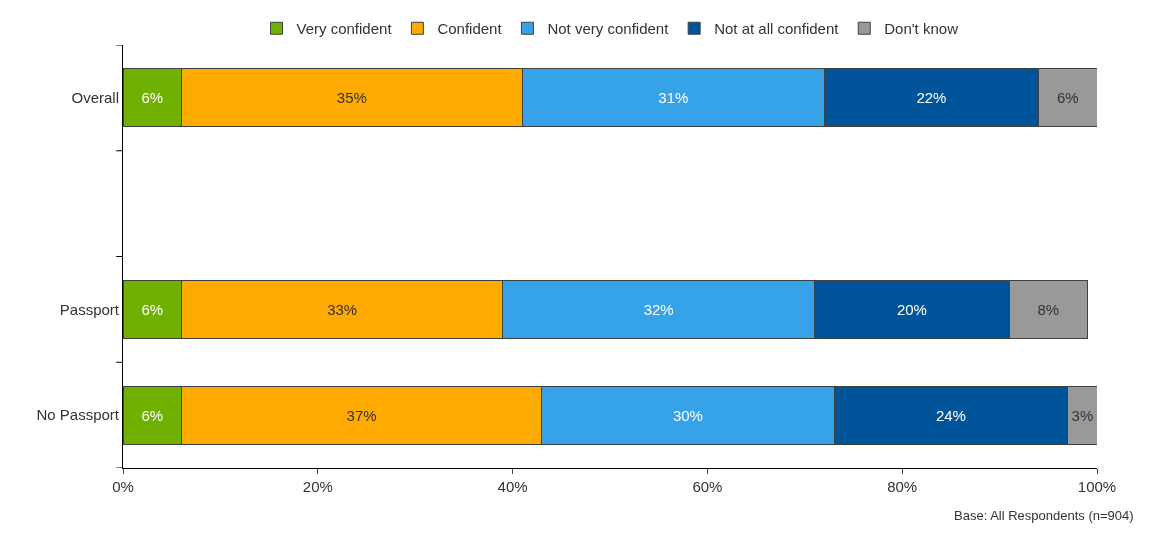 This screenshot has width=1150, height=533. What do you see at coordinates (608, 29) in the screenshot?
I see `legend-label: Not very confident` at bounding box center [608, 29].